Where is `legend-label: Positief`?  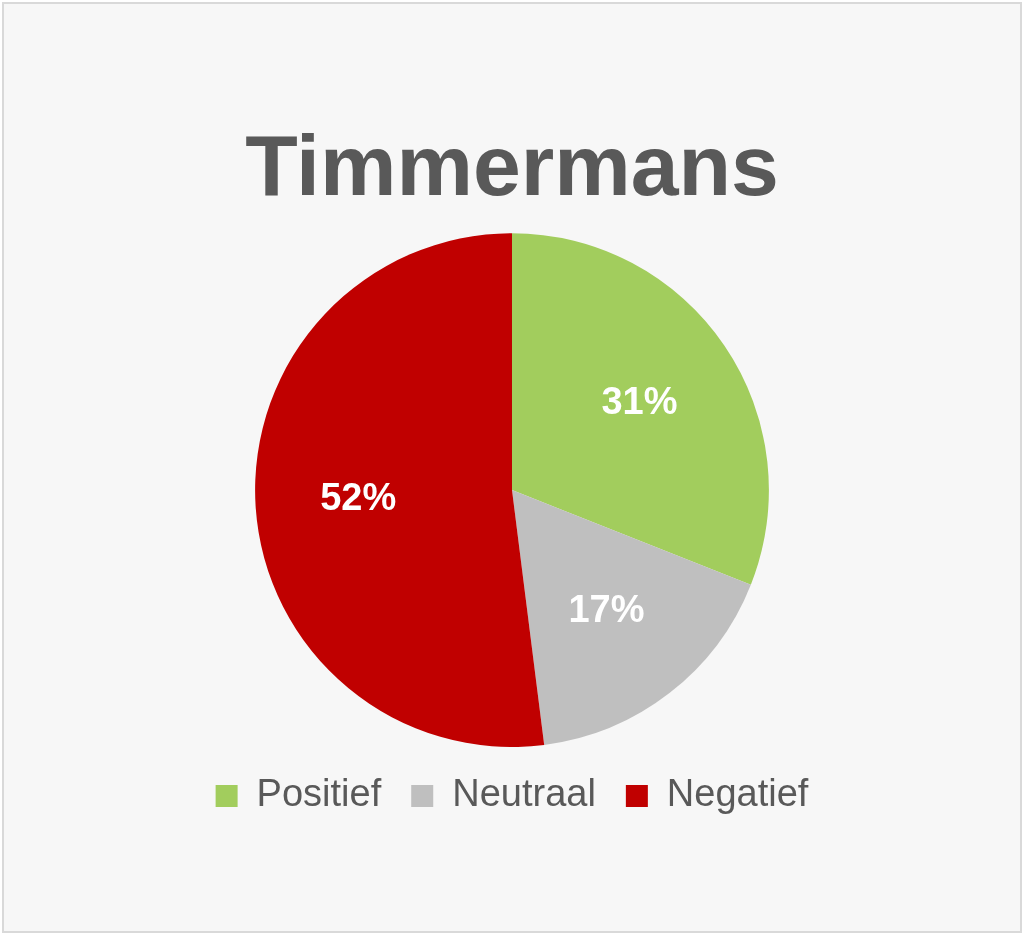 legend-label: Positief is located at coordinates (319, 793).